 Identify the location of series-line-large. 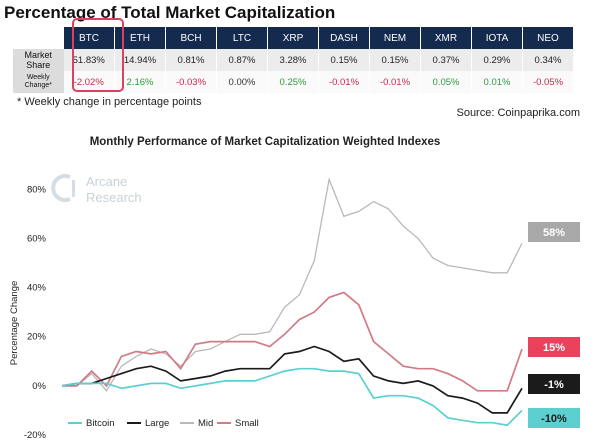
(292, 379).